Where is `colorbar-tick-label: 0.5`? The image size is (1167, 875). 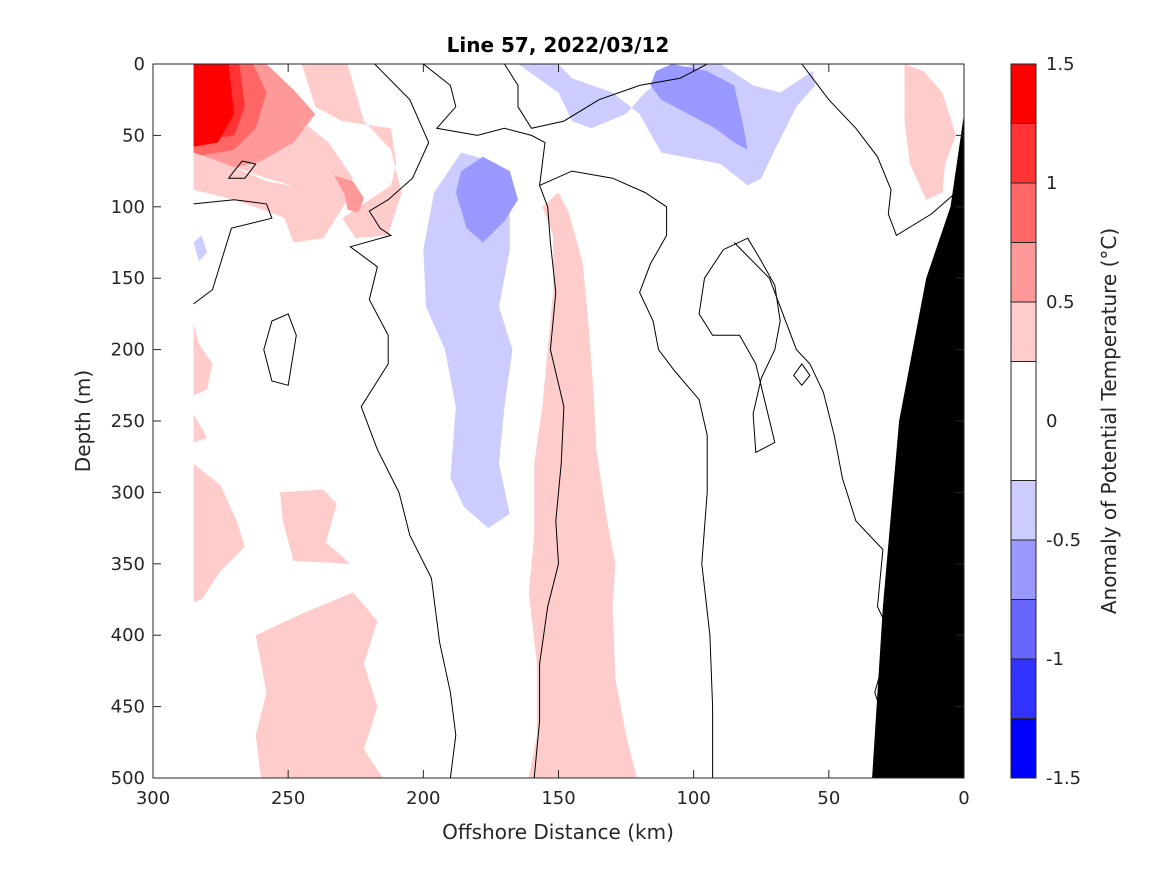 colorbar-tick-label: 0.5 is located at coordinates (1060, 302).